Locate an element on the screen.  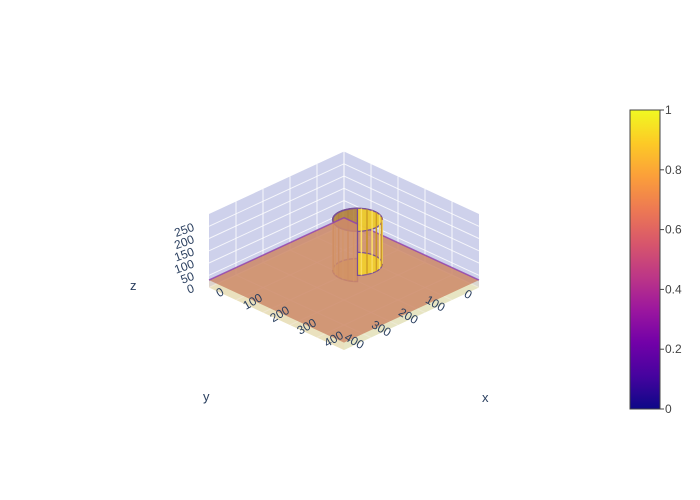
slab-front-y is located at coordinates (276, 315).